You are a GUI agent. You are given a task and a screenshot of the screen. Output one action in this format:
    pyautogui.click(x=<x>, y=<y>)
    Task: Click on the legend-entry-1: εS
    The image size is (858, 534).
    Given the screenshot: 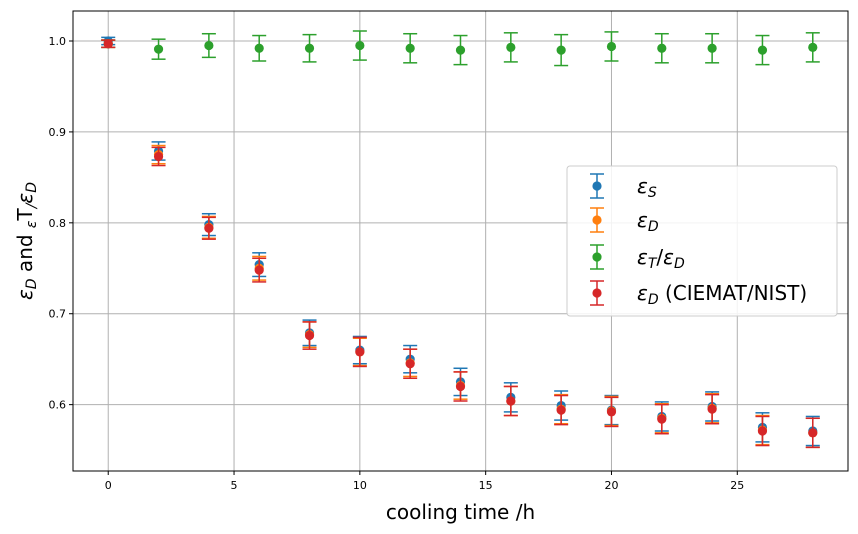 What is the action you would take?
    pyautogui.click(x=623, y=187)
    